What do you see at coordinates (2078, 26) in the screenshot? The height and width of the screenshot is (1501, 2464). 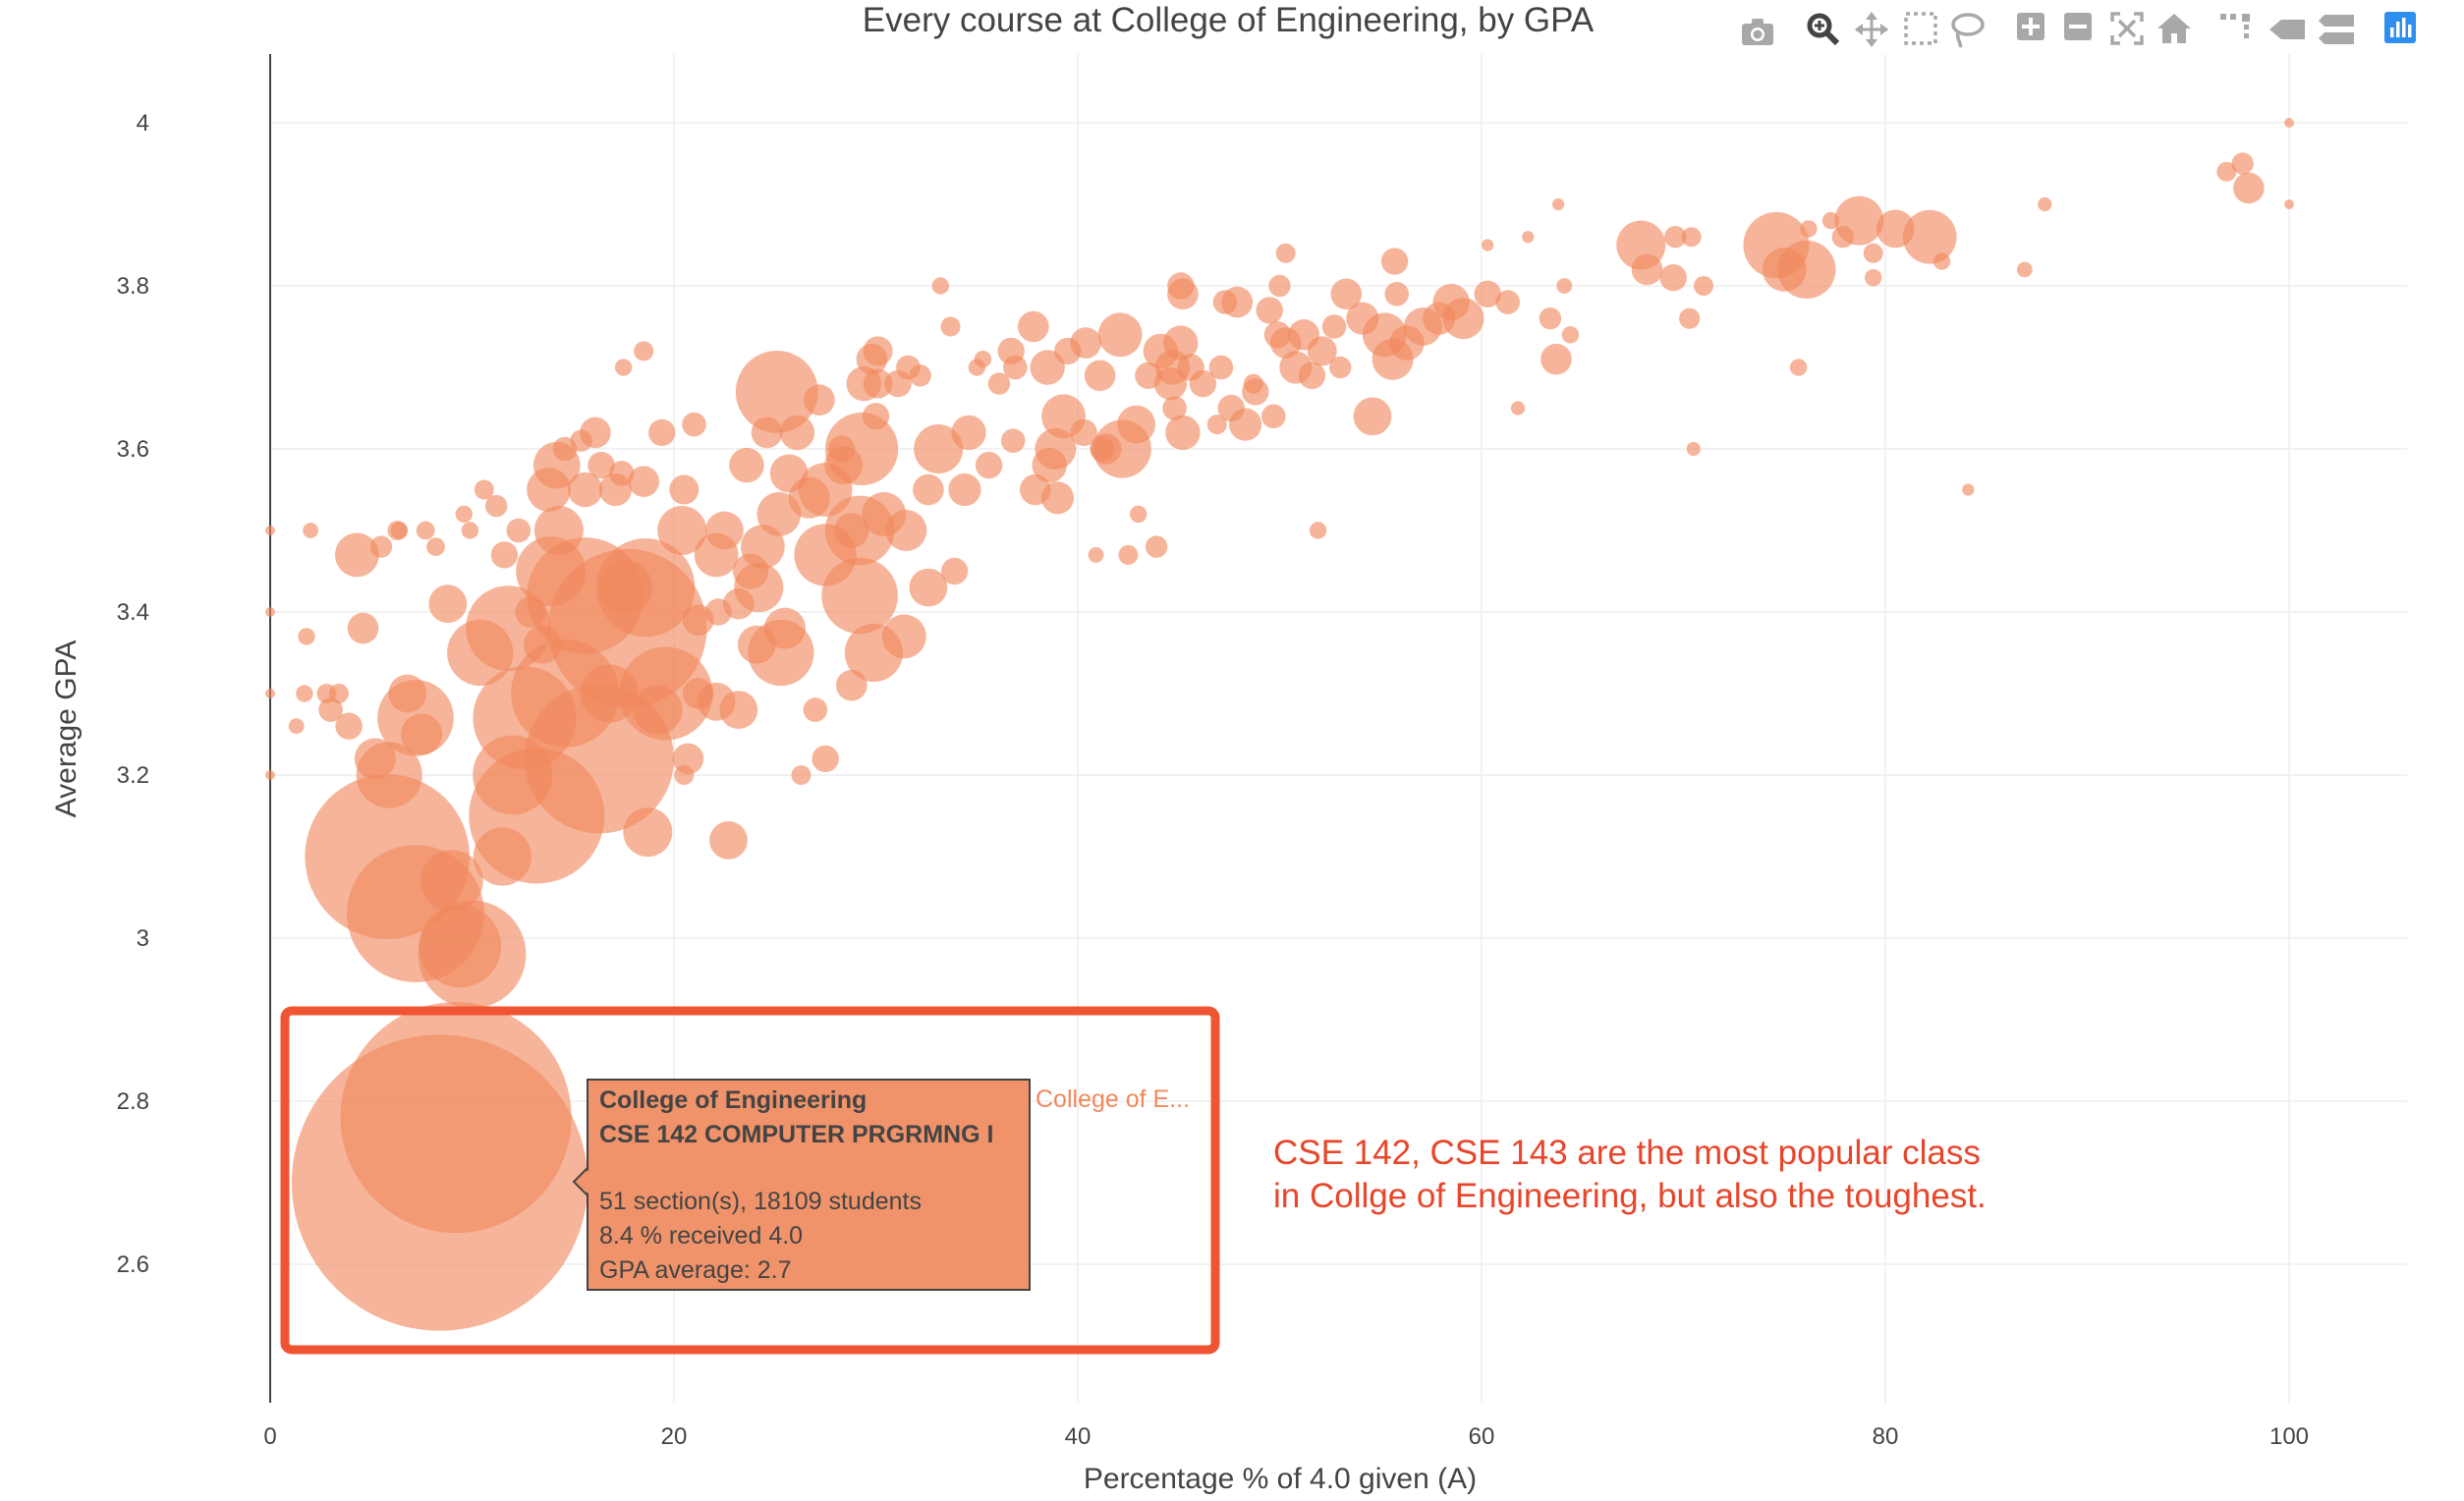 I see `zoom-out-icon` at bounding box center [2078, 26].